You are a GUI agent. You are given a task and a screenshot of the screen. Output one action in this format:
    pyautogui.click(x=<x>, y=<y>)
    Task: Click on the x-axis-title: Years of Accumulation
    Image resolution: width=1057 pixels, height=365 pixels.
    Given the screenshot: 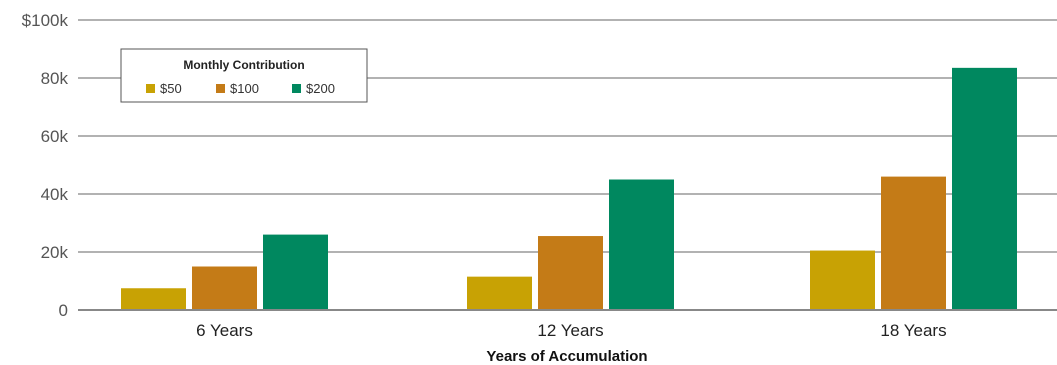 What is the action you would take?
    pyautogui.click(x=566, y=356)
    